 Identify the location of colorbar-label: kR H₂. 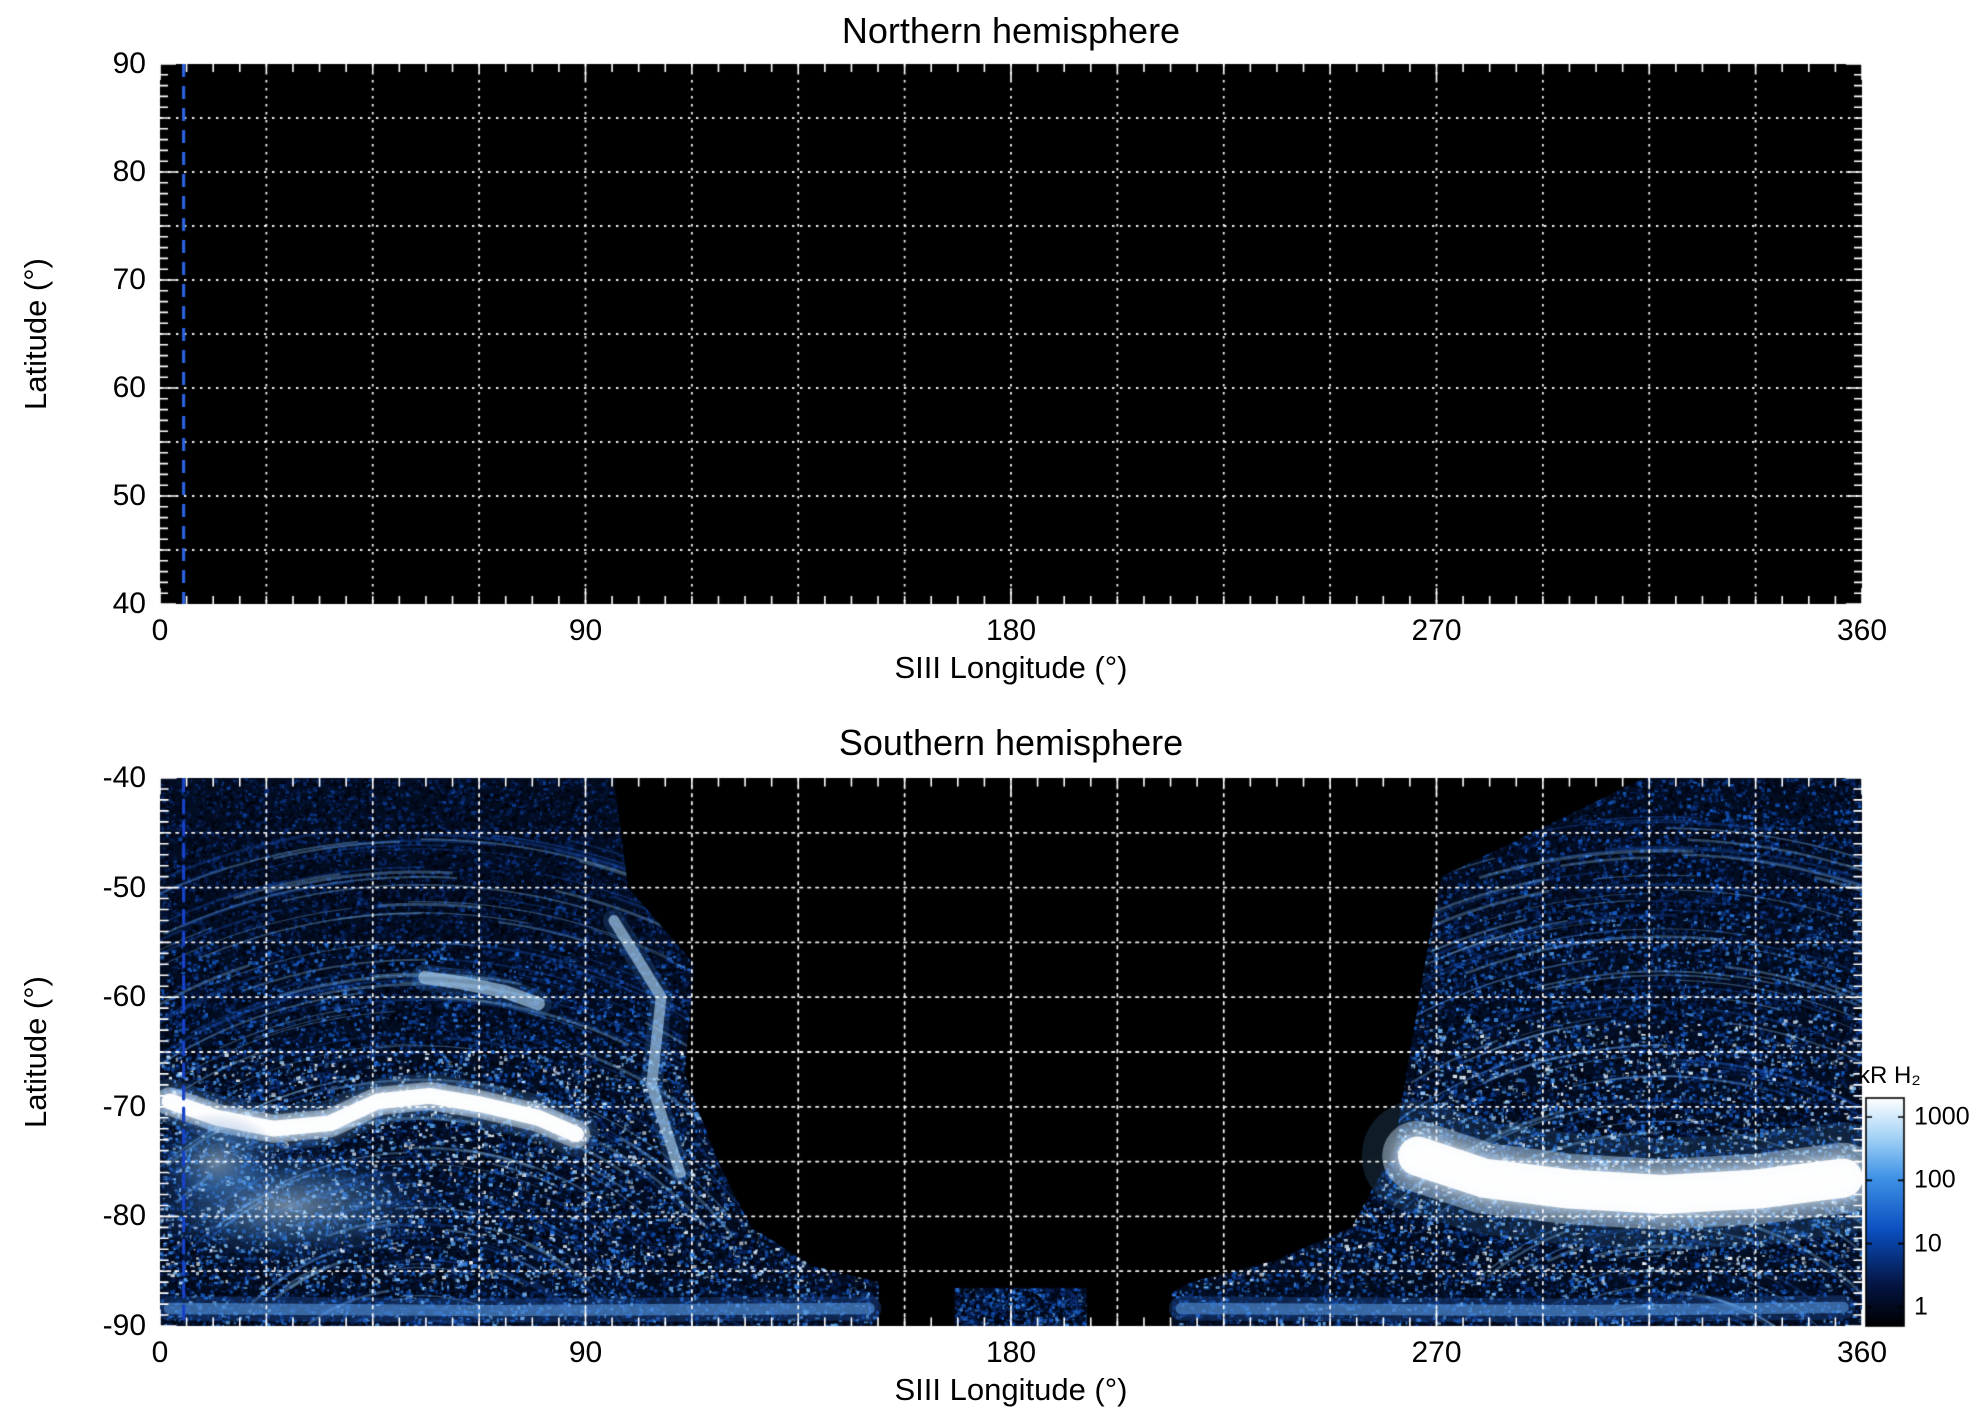
(1889, 1075).